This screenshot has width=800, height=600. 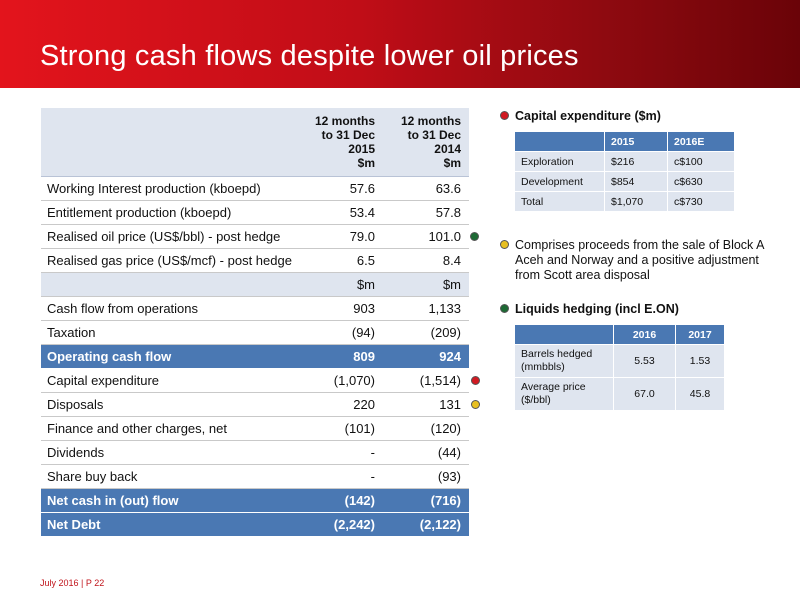 I want to click on capex-value-2015: $854, so click(x=636, y=181).